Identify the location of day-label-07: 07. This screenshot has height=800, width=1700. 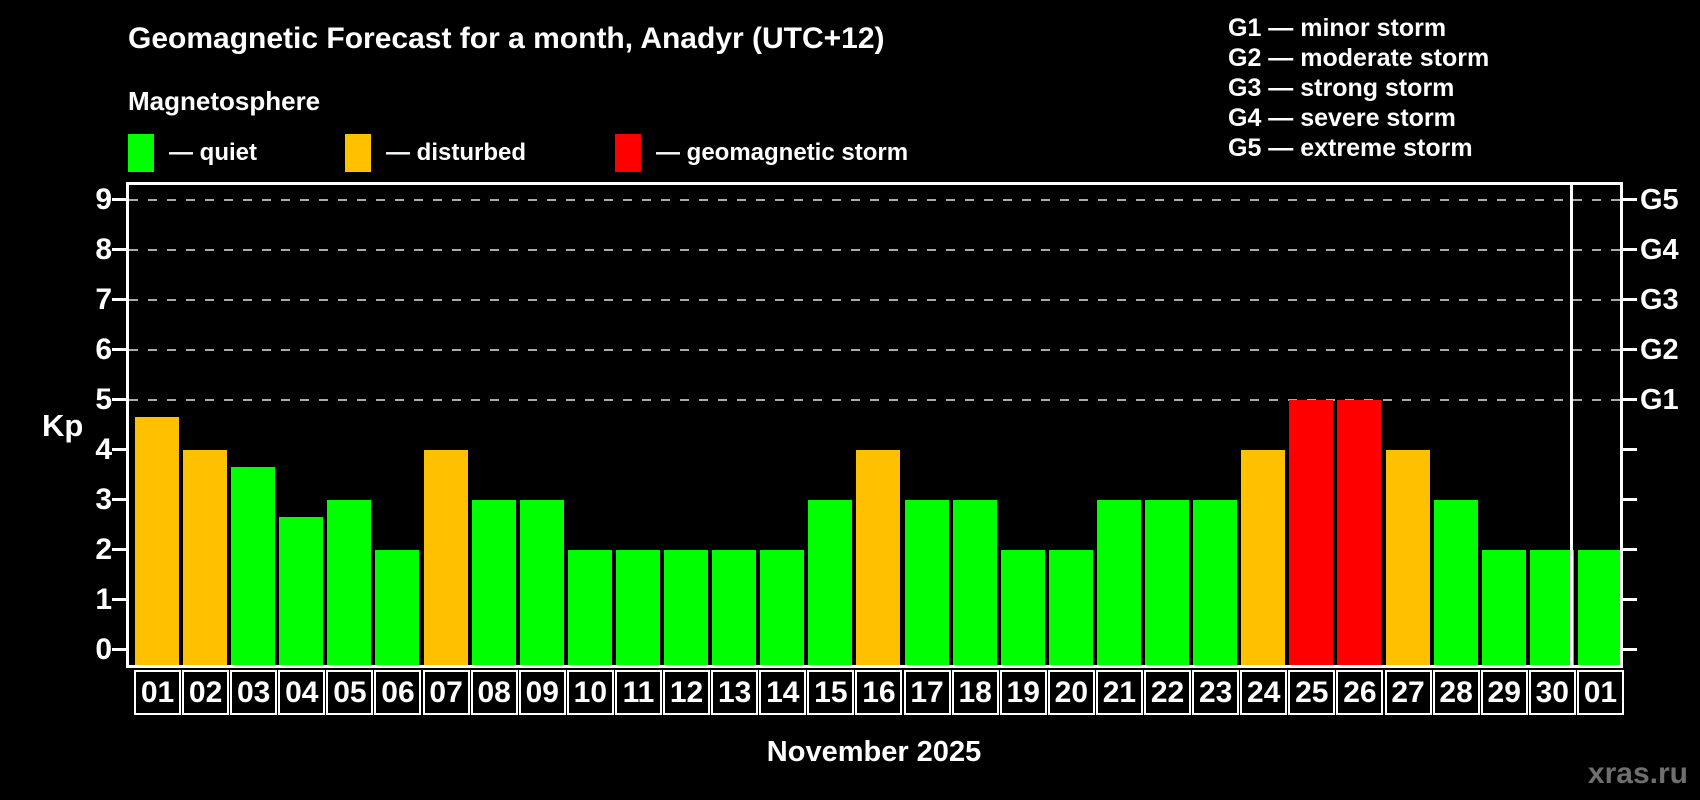
(446, 692).